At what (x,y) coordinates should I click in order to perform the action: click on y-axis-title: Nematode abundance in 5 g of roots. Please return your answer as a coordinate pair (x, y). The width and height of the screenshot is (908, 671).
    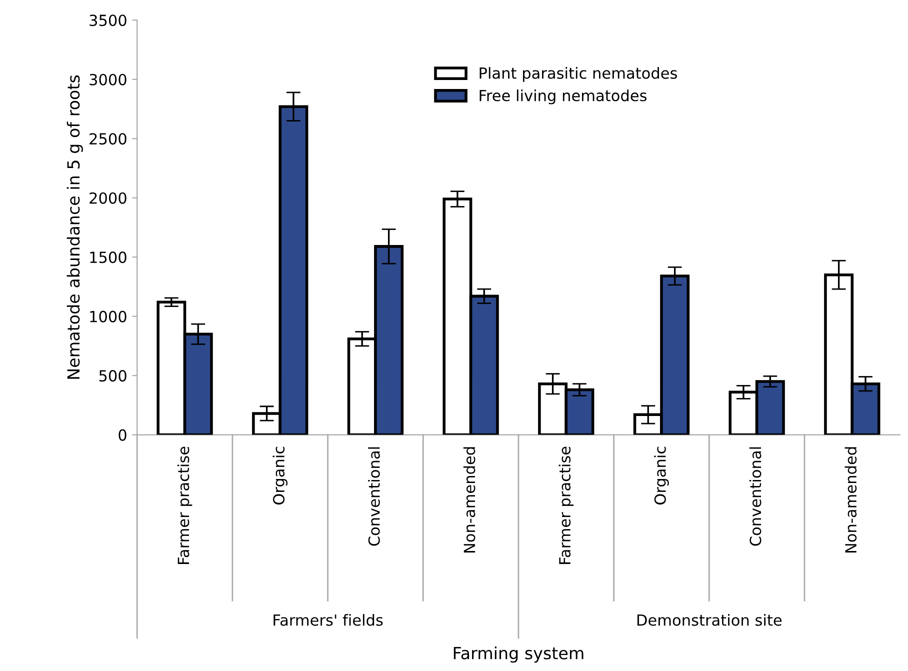
    Looking at the image, I should click on (74, 227).